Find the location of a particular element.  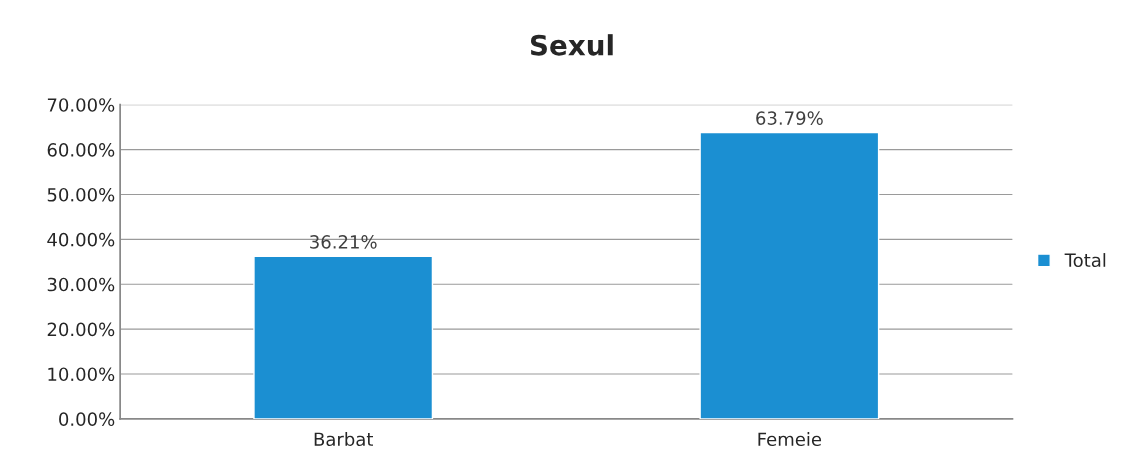

y-tick-label: 70.00% is located at coordinates (81, 105).